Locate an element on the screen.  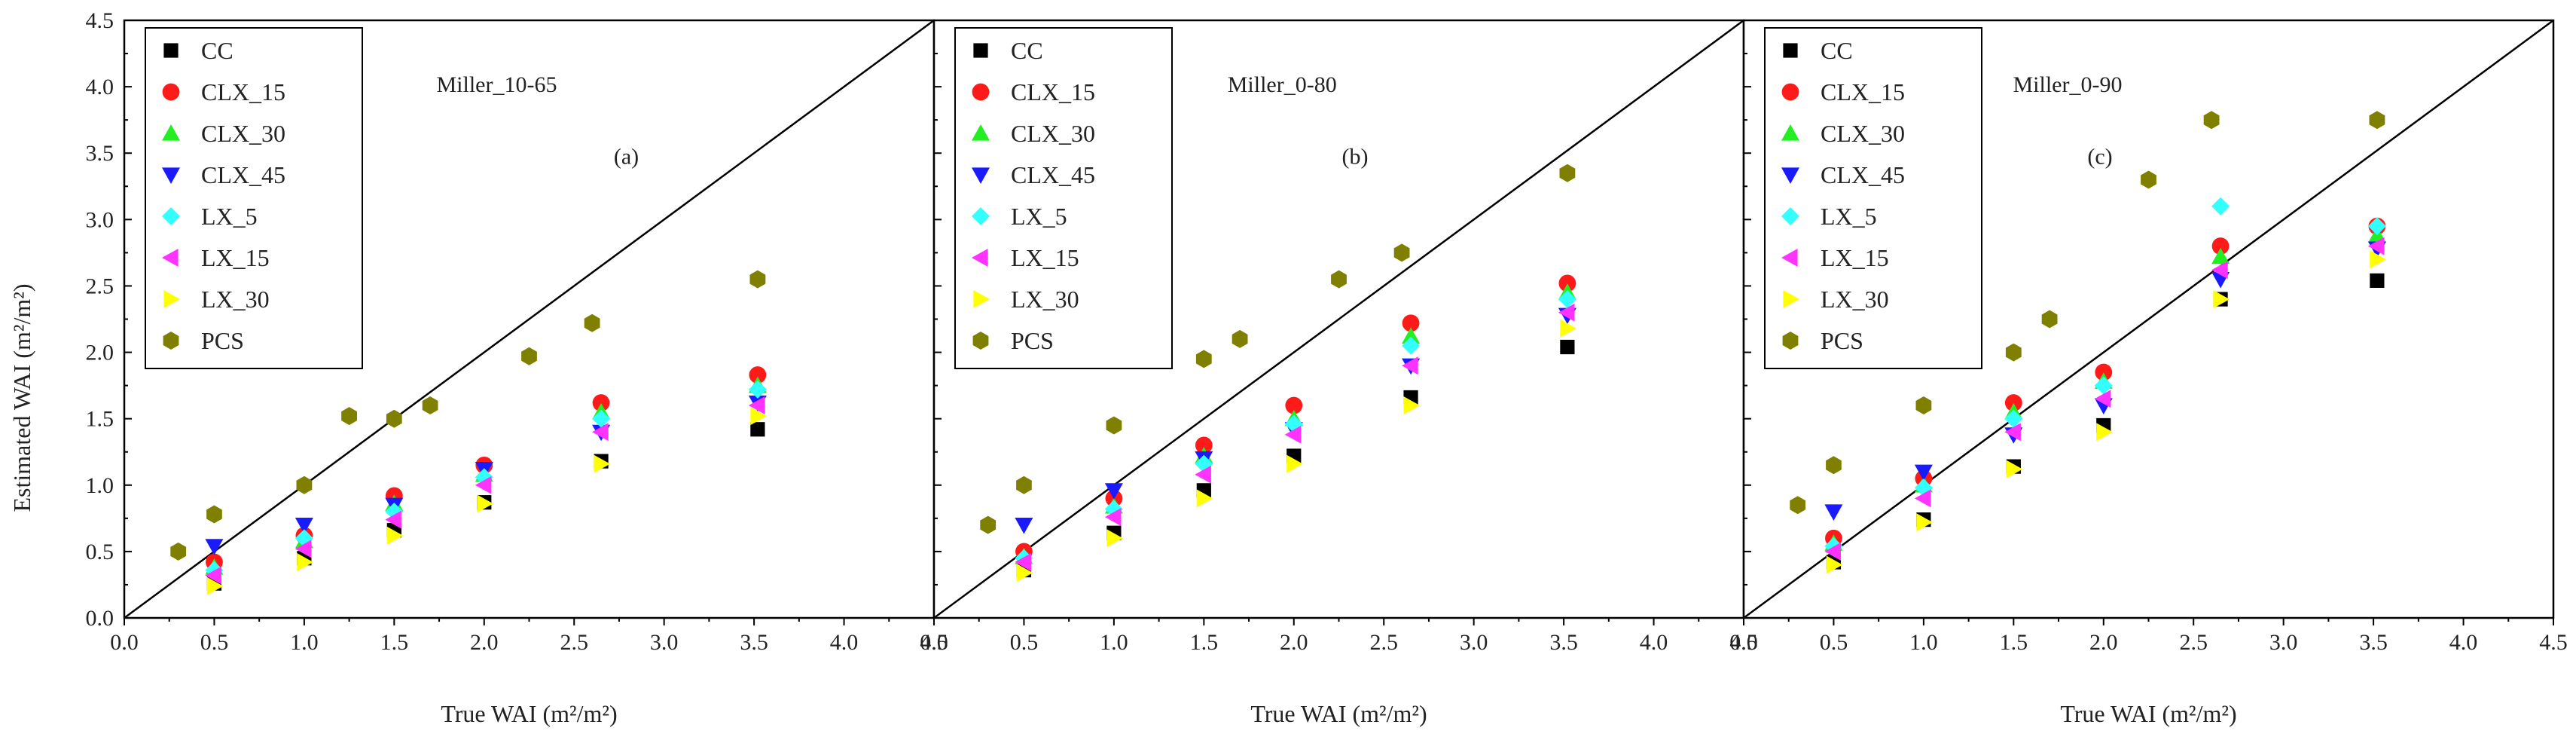
x-tick-label: 4.5 is located at coordinates (2554, 642).